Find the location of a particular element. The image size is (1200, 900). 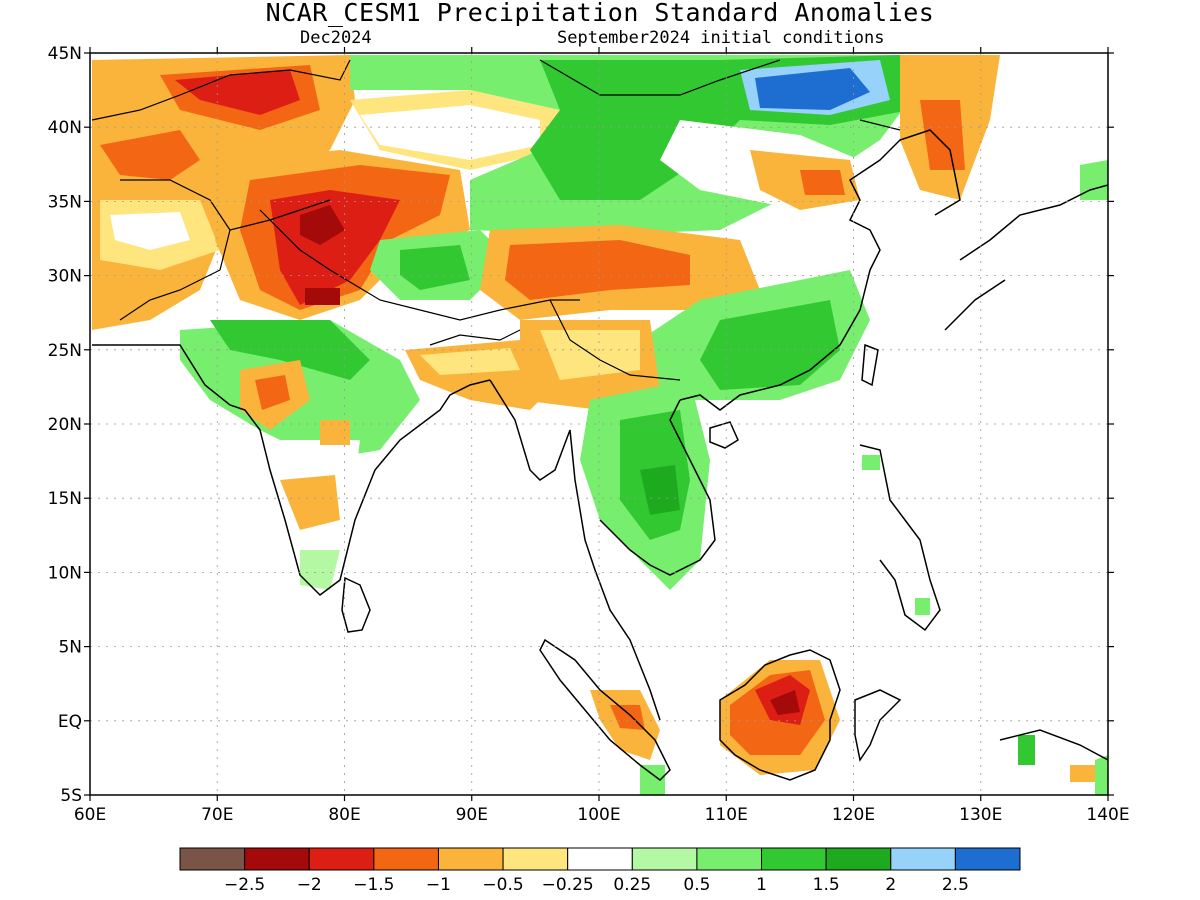

lat-tick-label: 5S is located at coordinates (71, 796).